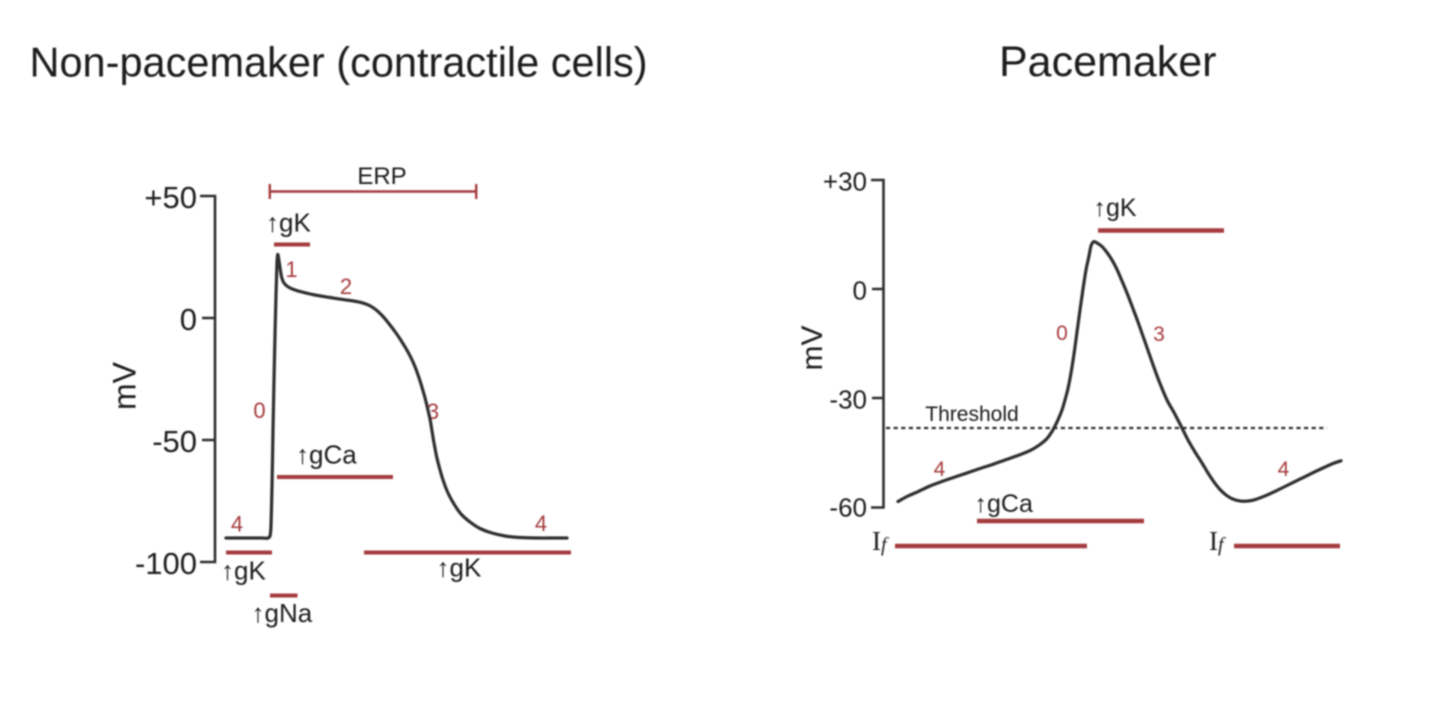 This screenshot has height=719, width=1440. I want to click on svg-text: -30, so click(848, 399).